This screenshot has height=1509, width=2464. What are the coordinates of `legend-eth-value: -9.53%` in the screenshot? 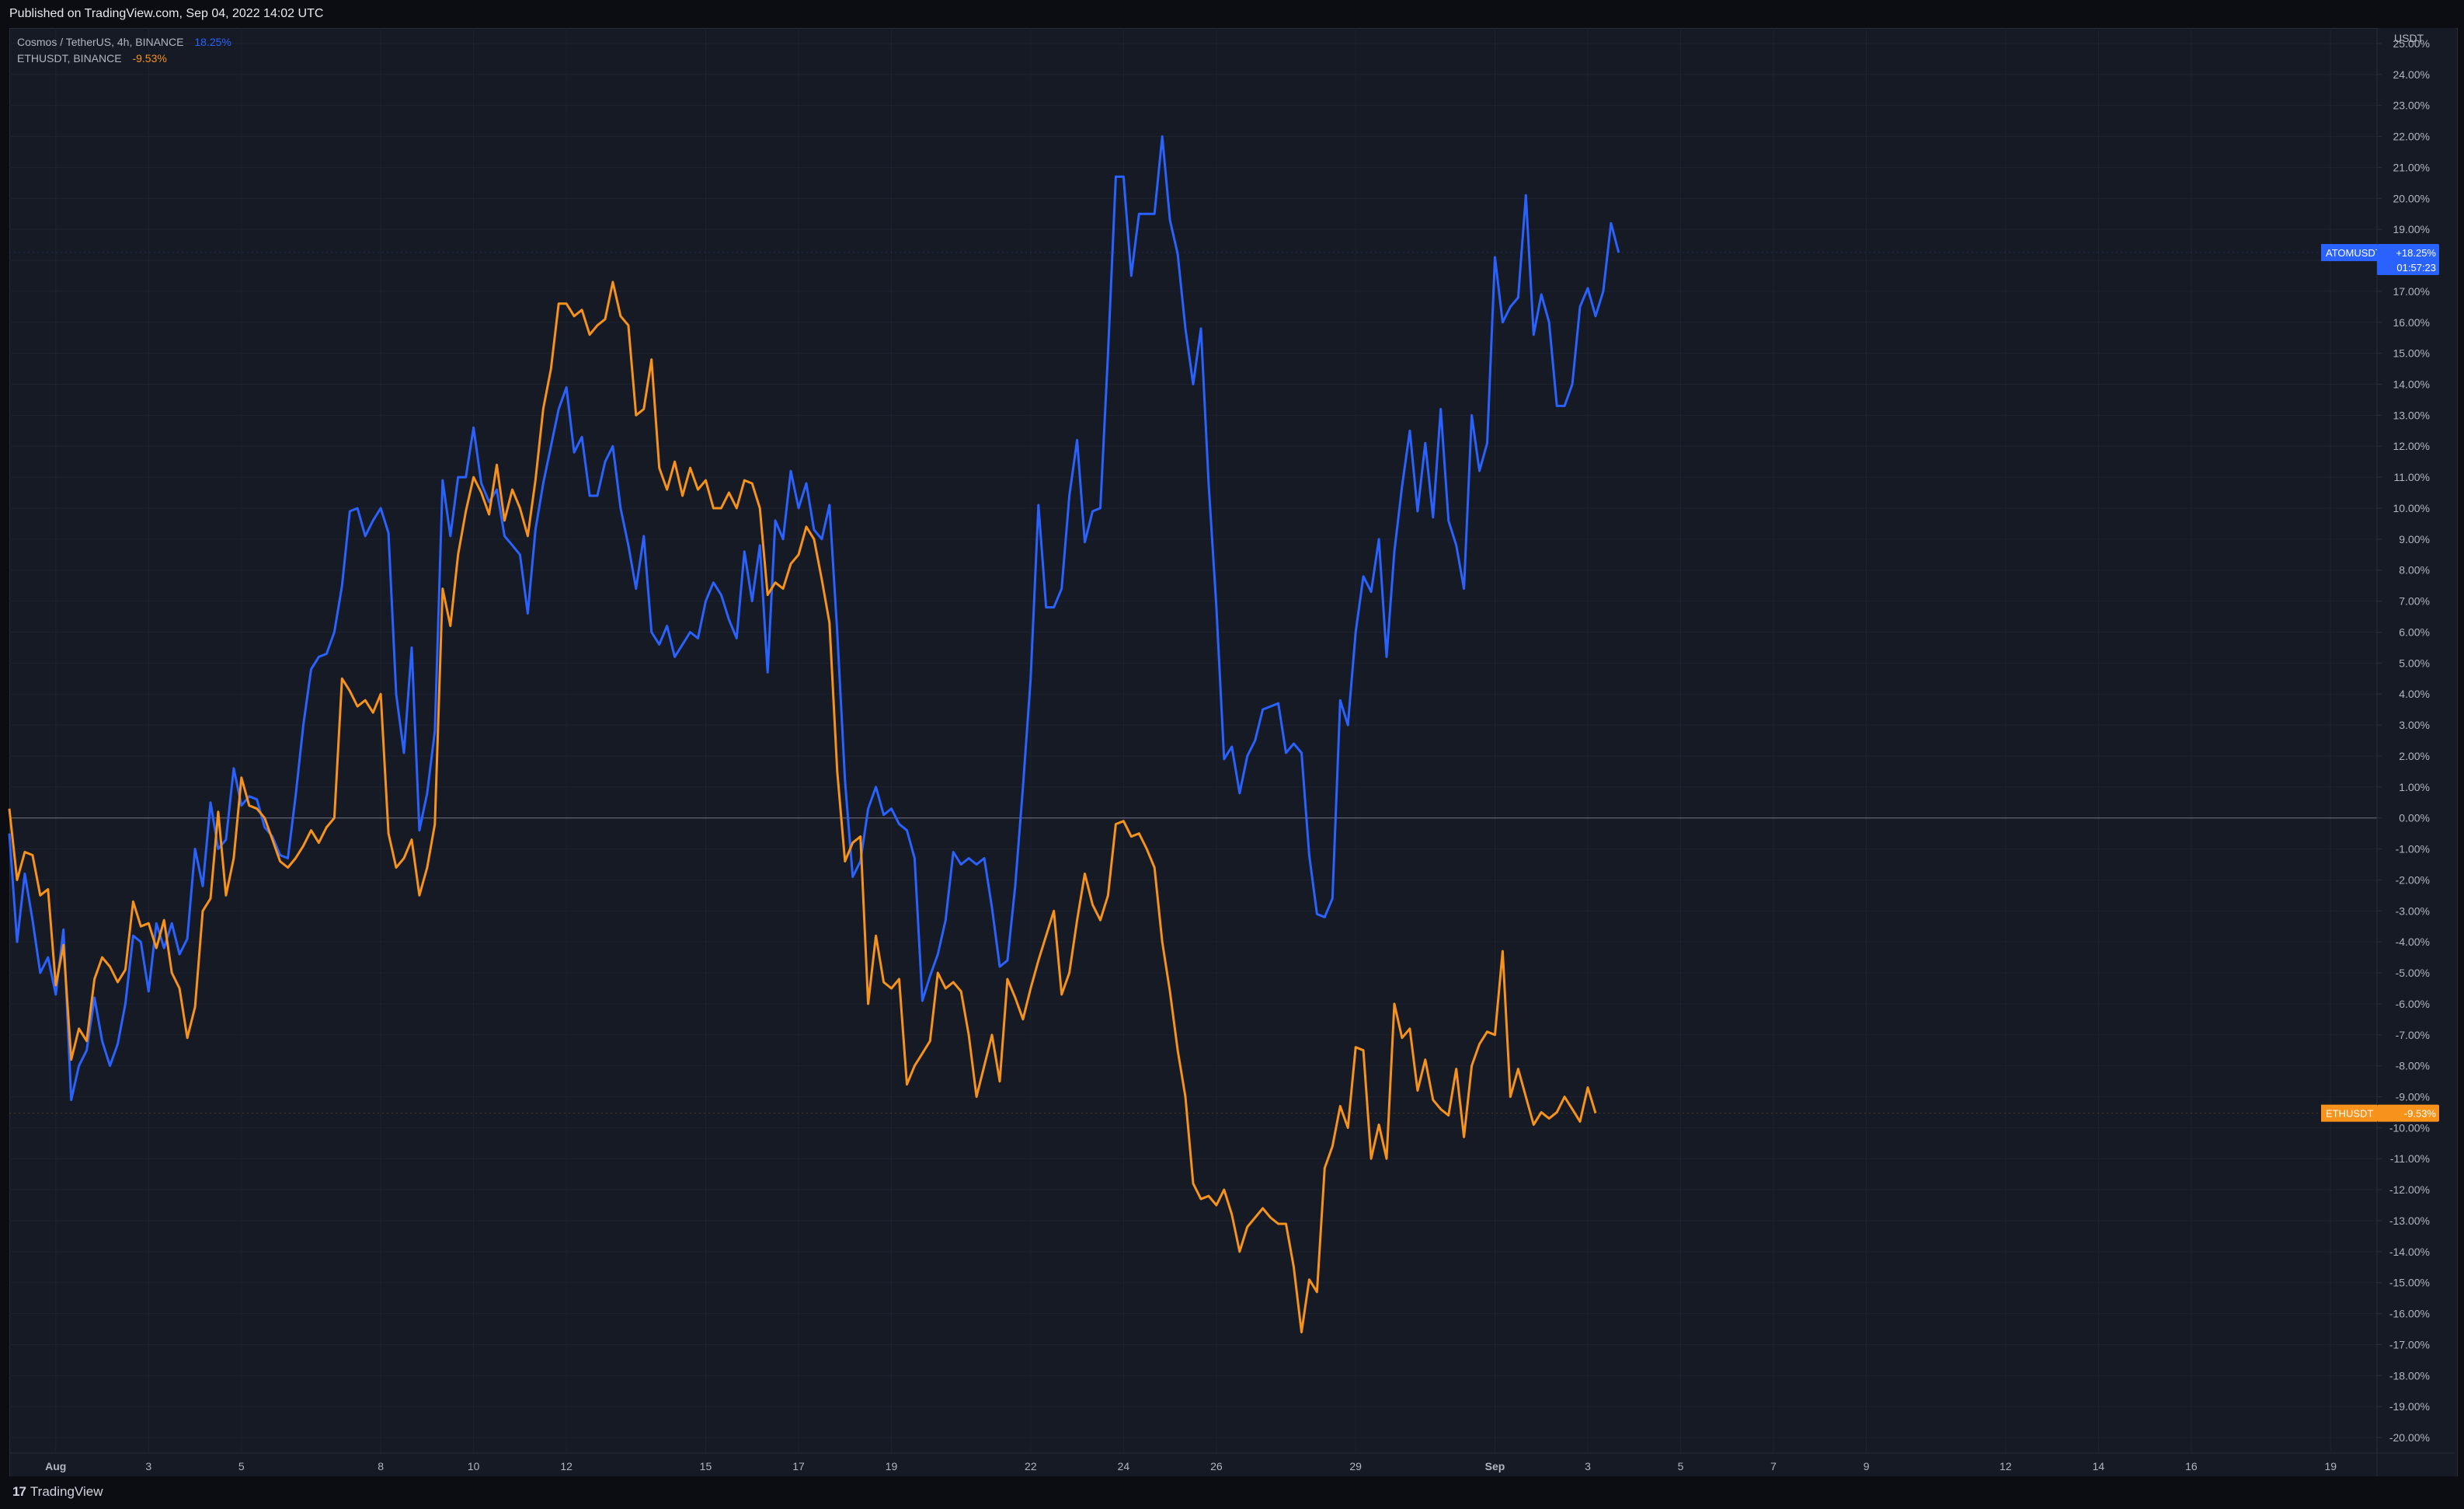 It's located at (150, 58).